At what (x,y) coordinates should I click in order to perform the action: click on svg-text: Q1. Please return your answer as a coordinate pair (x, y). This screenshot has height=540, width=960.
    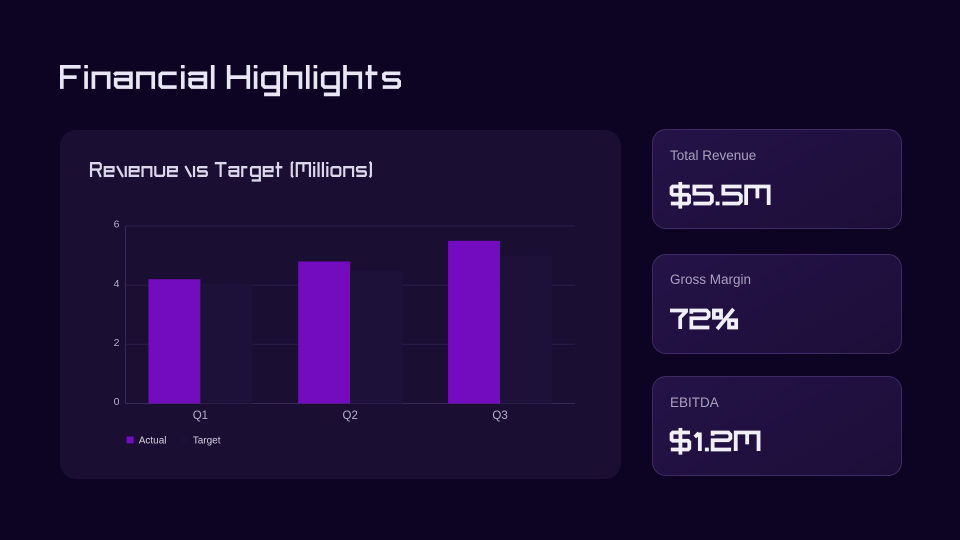
    Looking at the image, I should click on (200, 416).